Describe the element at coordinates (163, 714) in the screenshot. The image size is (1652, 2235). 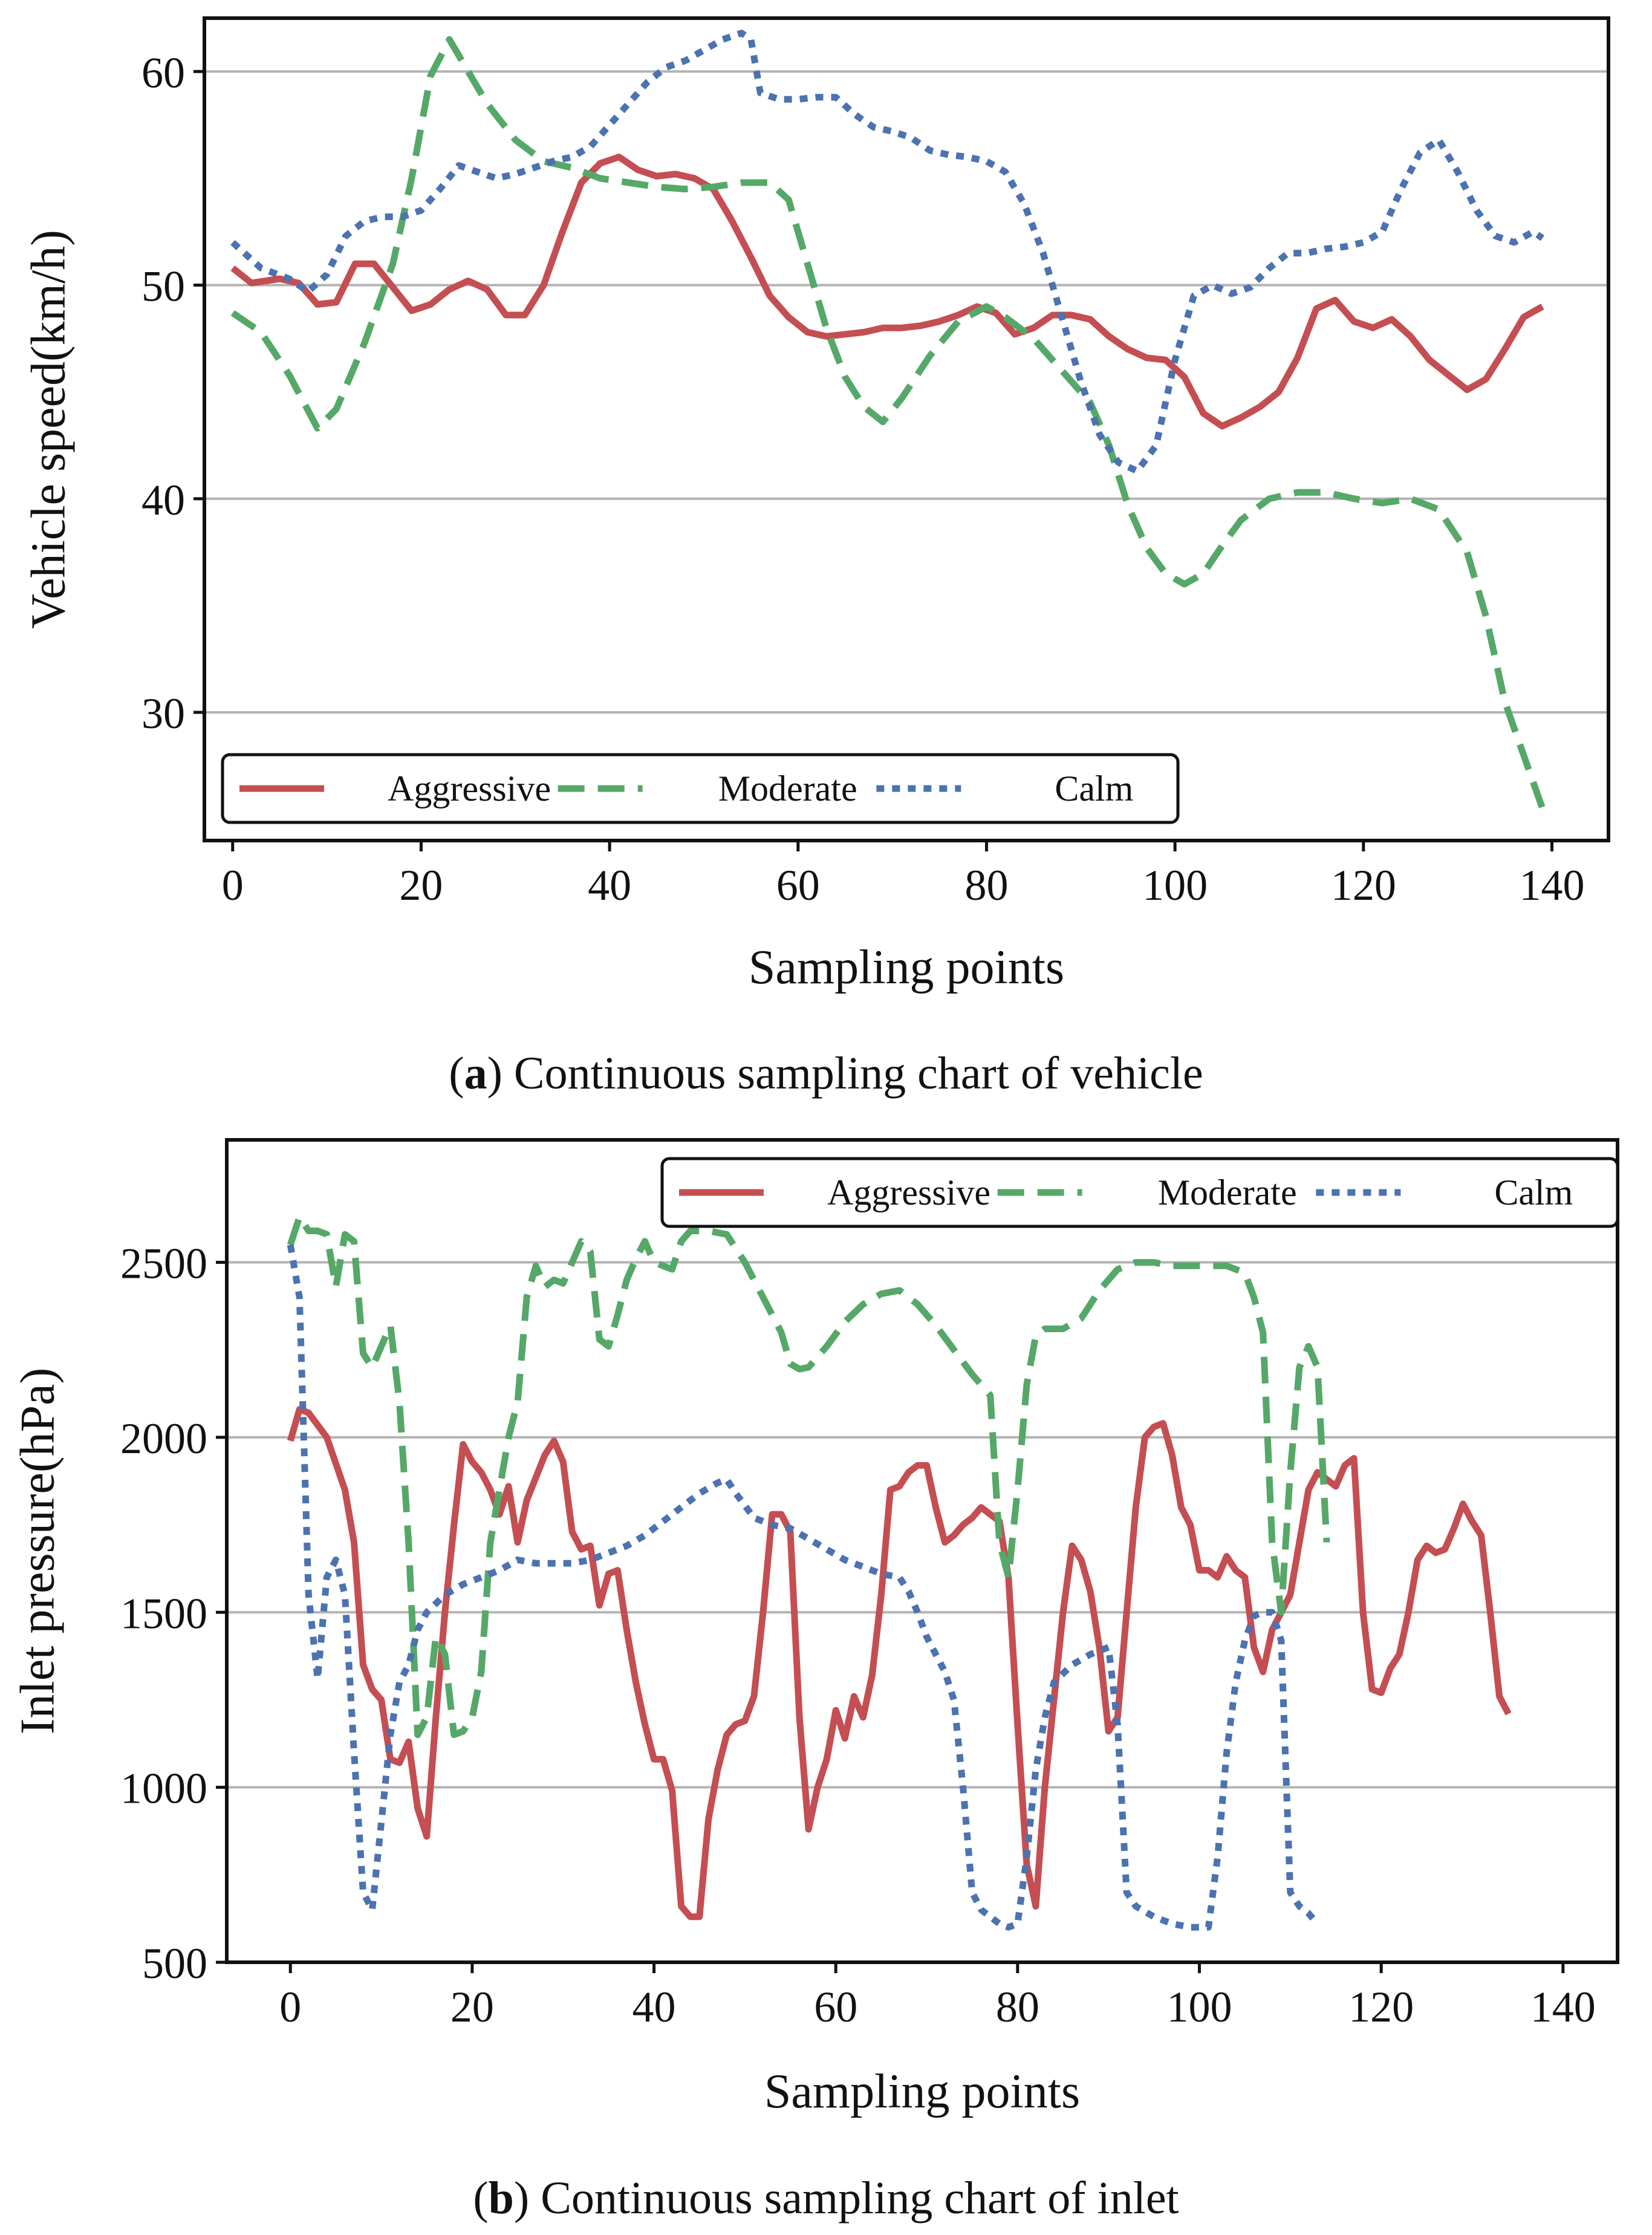
I see `y-tick-label: 30` at that location.